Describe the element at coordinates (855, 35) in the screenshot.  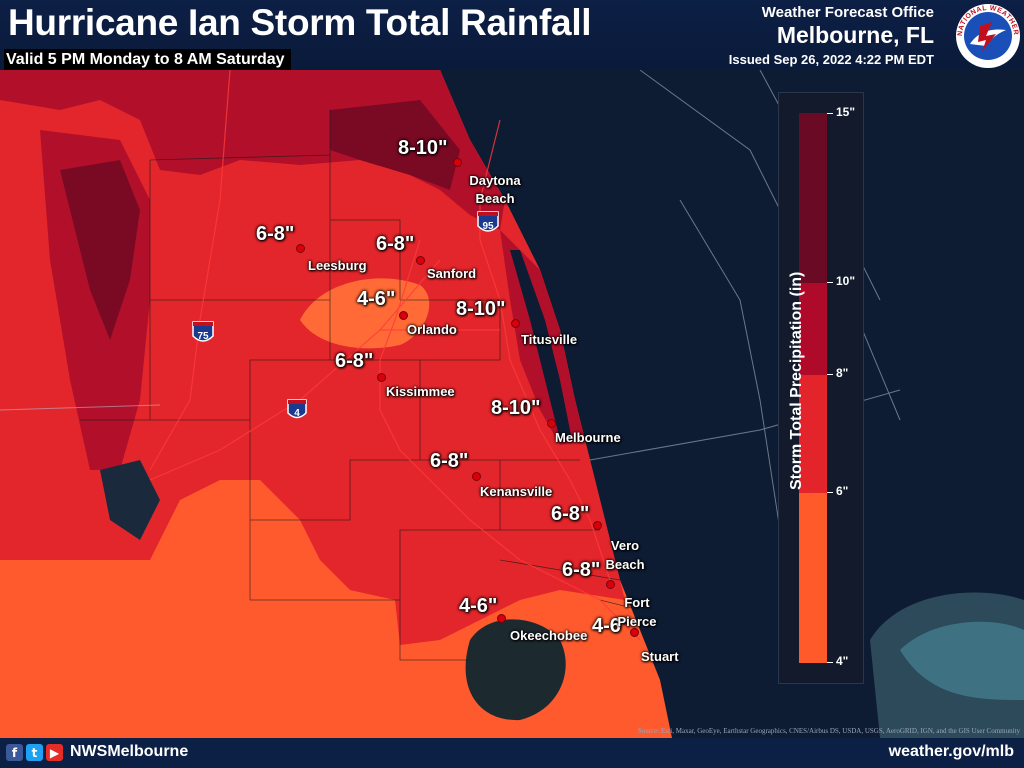
I see `office-name: Melbourne, FL` at that location.